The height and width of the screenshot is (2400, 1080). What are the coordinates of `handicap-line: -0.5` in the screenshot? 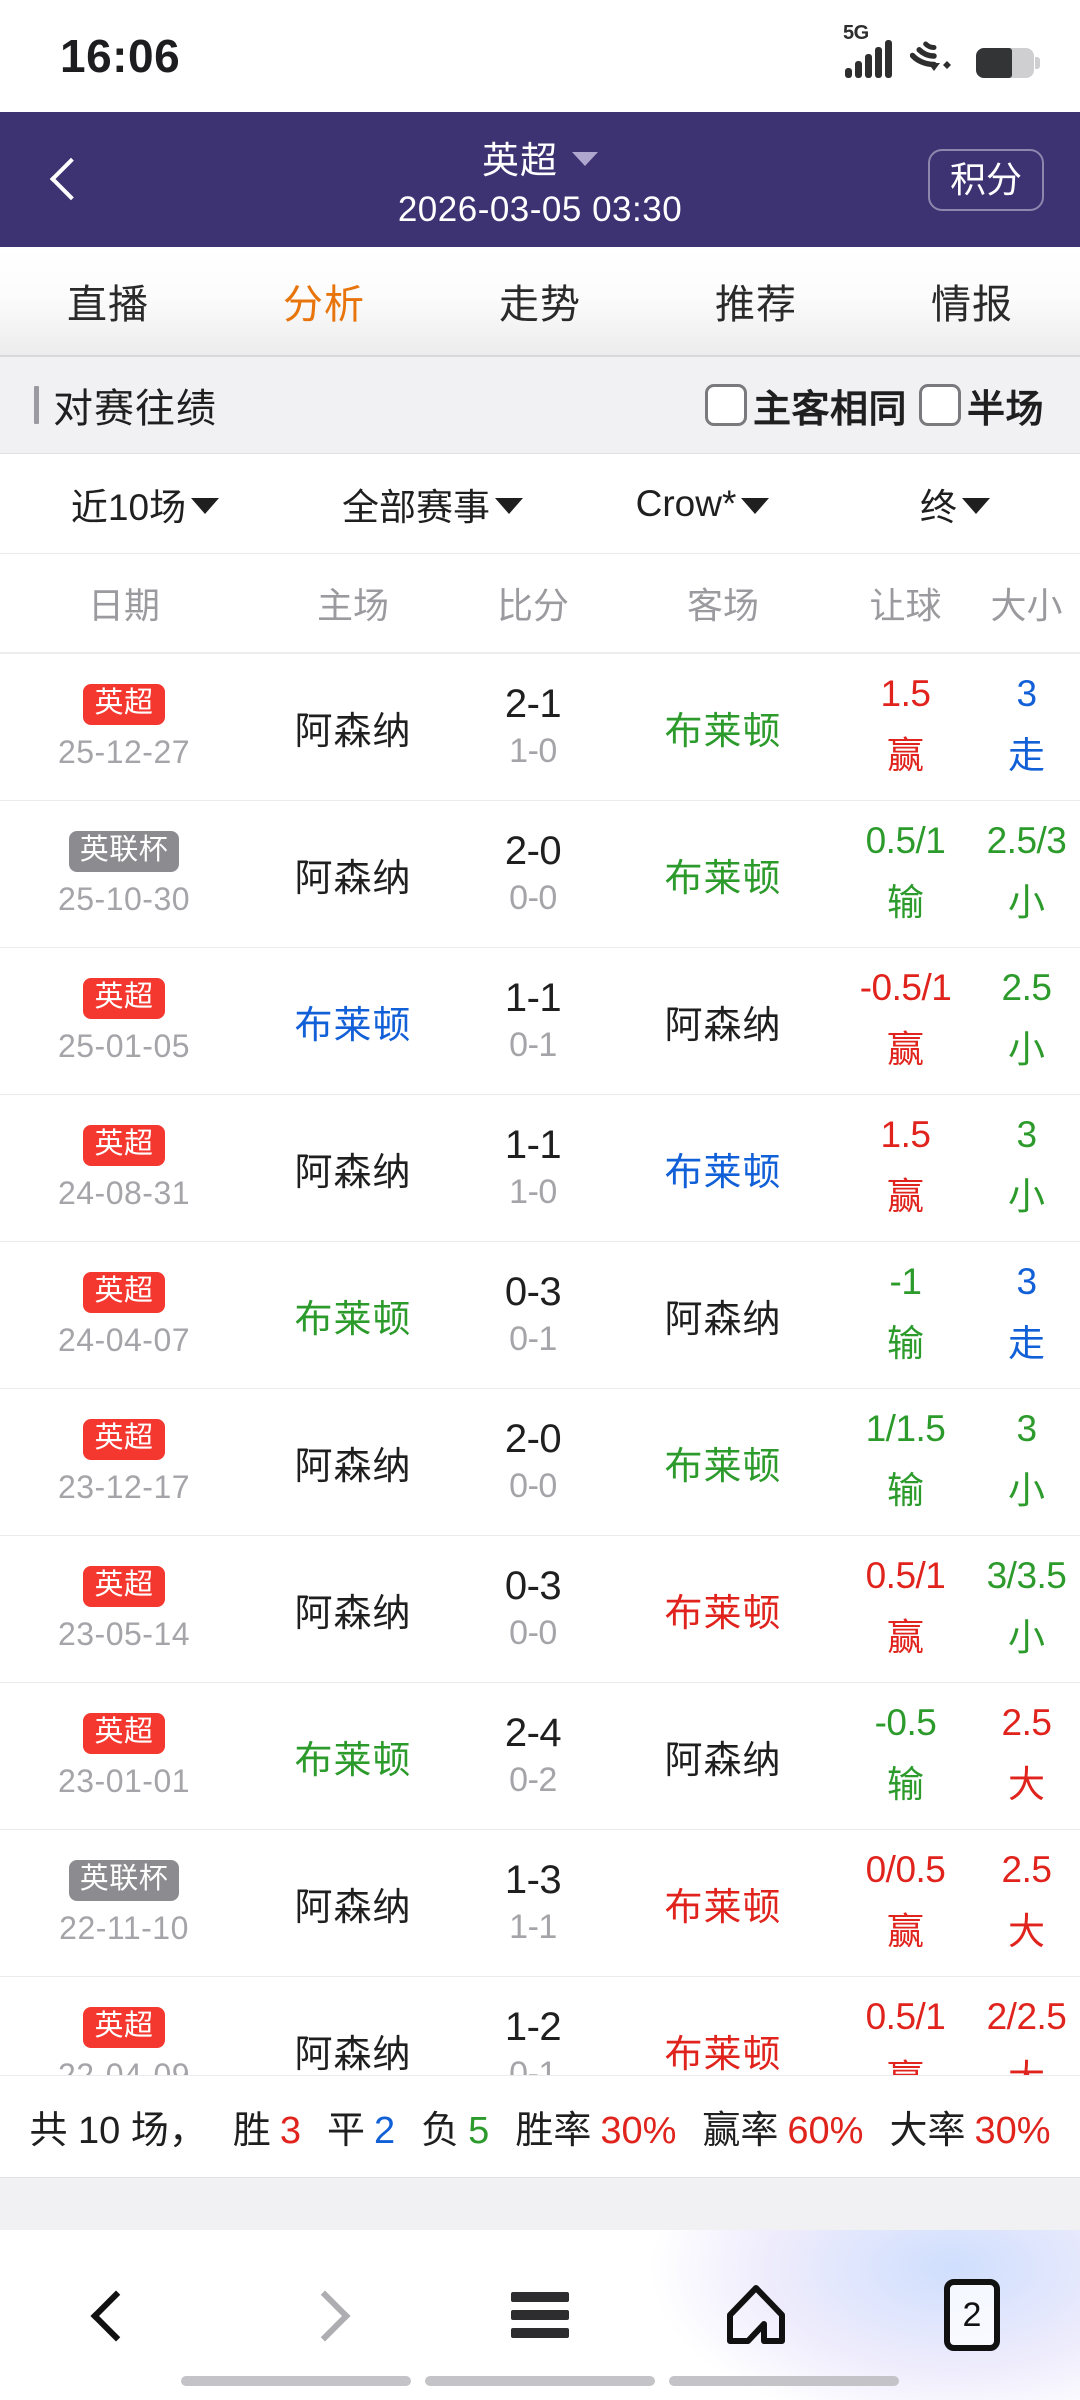 It's located at (905, 1722).